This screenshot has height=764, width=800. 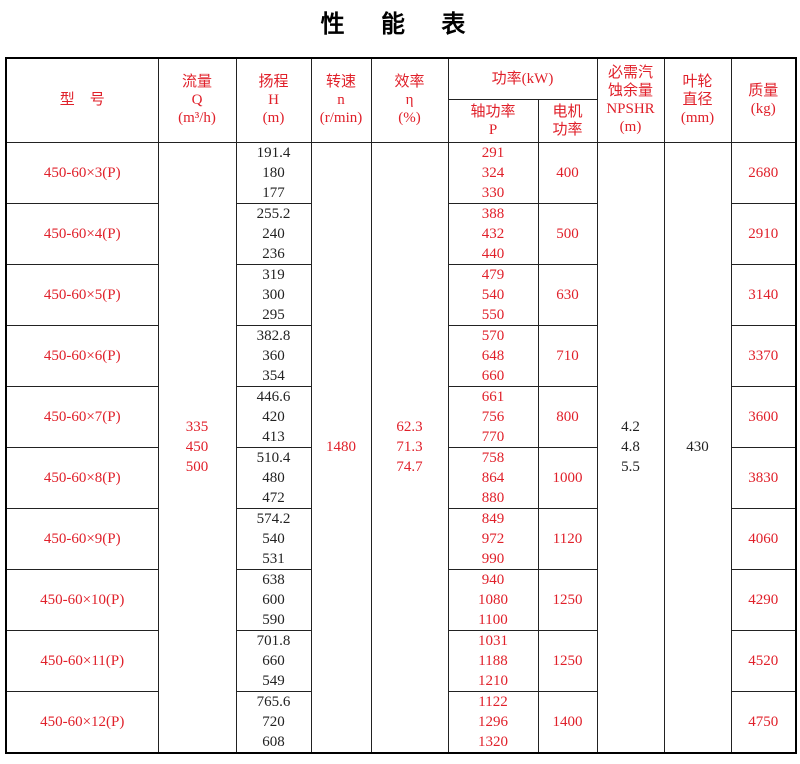 I want to click on head-cell: 382.8 360 354, so click(x=273, y=355).